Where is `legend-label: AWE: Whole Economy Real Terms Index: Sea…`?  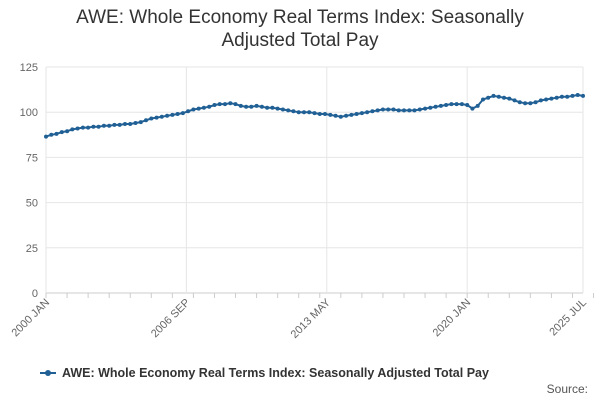
legend-label: AWE: Whole Economy Real Terms Index: Sea… is located at coordinates (275, 373).